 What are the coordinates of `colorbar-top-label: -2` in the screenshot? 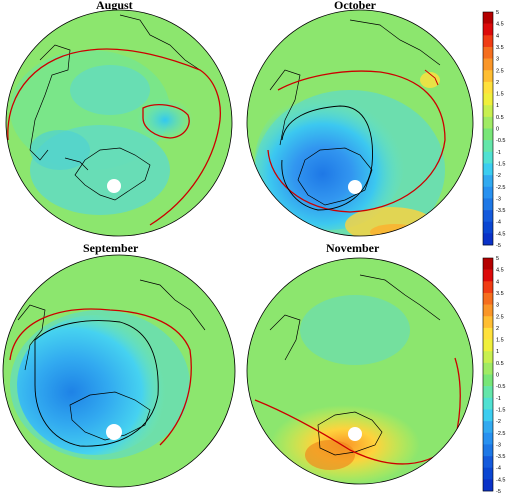 It's located at (498, 176).